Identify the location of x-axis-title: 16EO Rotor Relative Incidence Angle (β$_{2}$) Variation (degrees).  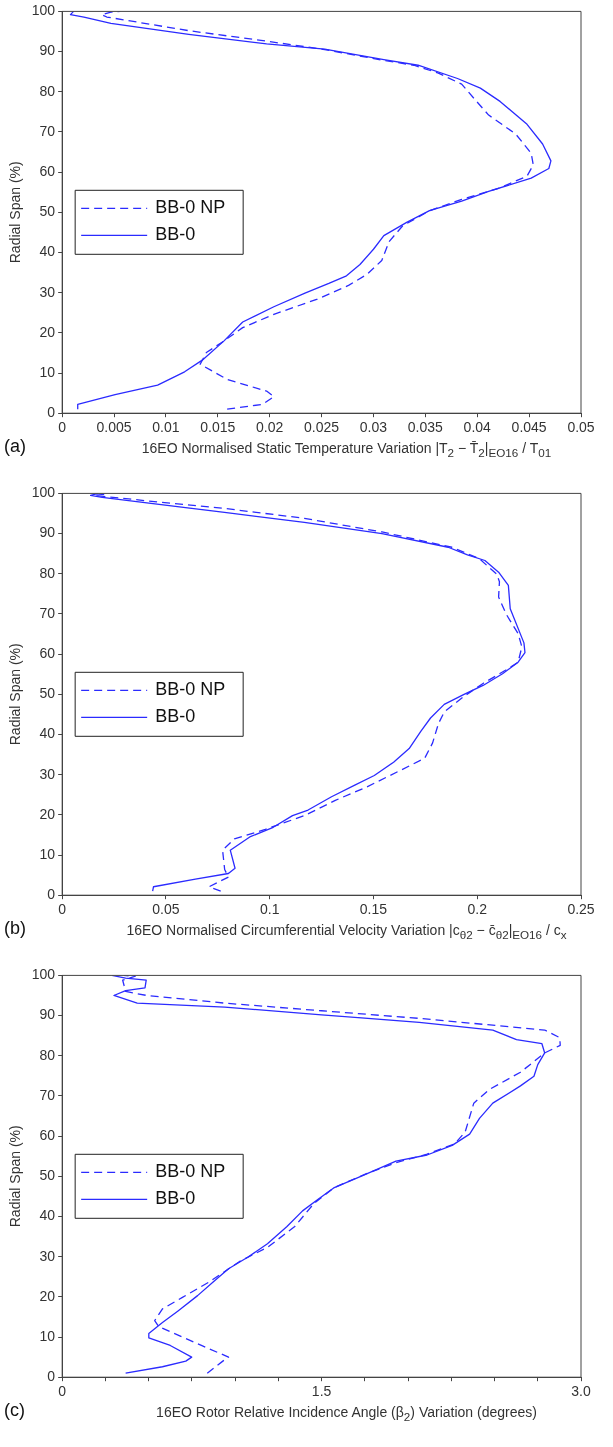
(346, 1413).